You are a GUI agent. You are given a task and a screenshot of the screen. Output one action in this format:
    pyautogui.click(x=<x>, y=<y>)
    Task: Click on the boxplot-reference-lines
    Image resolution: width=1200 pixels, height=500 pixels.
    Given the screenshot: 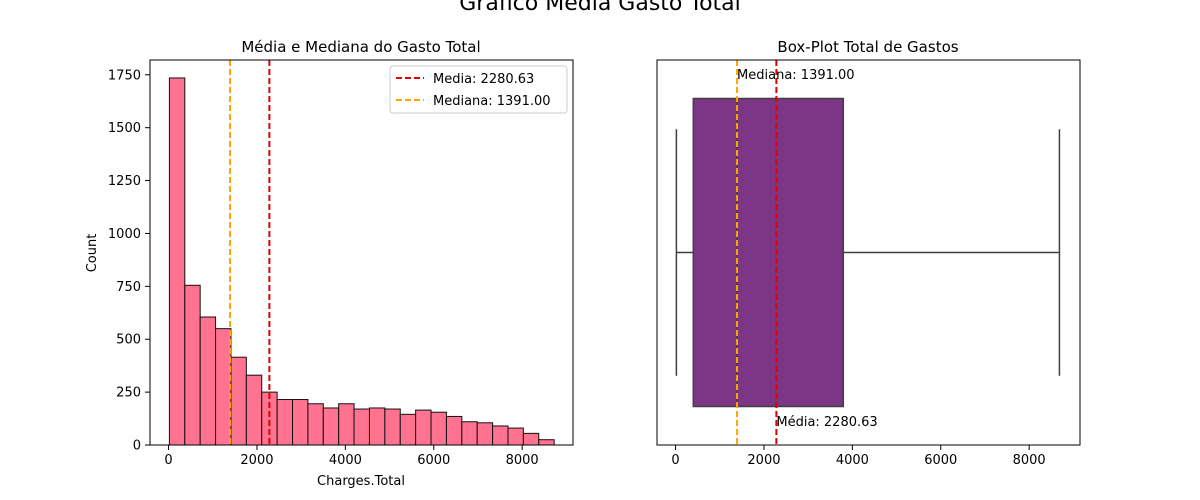 What is the action you would take?
    pyautogui.click(x=757, y=252)
    